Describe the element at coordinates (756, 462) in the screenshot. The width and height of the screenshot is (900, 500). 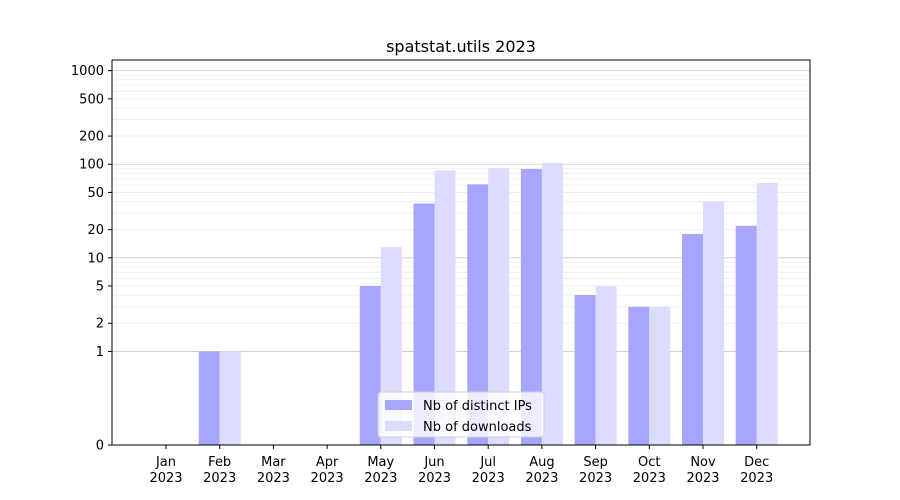
I see `x-tick-label-month: Dec` at that location.